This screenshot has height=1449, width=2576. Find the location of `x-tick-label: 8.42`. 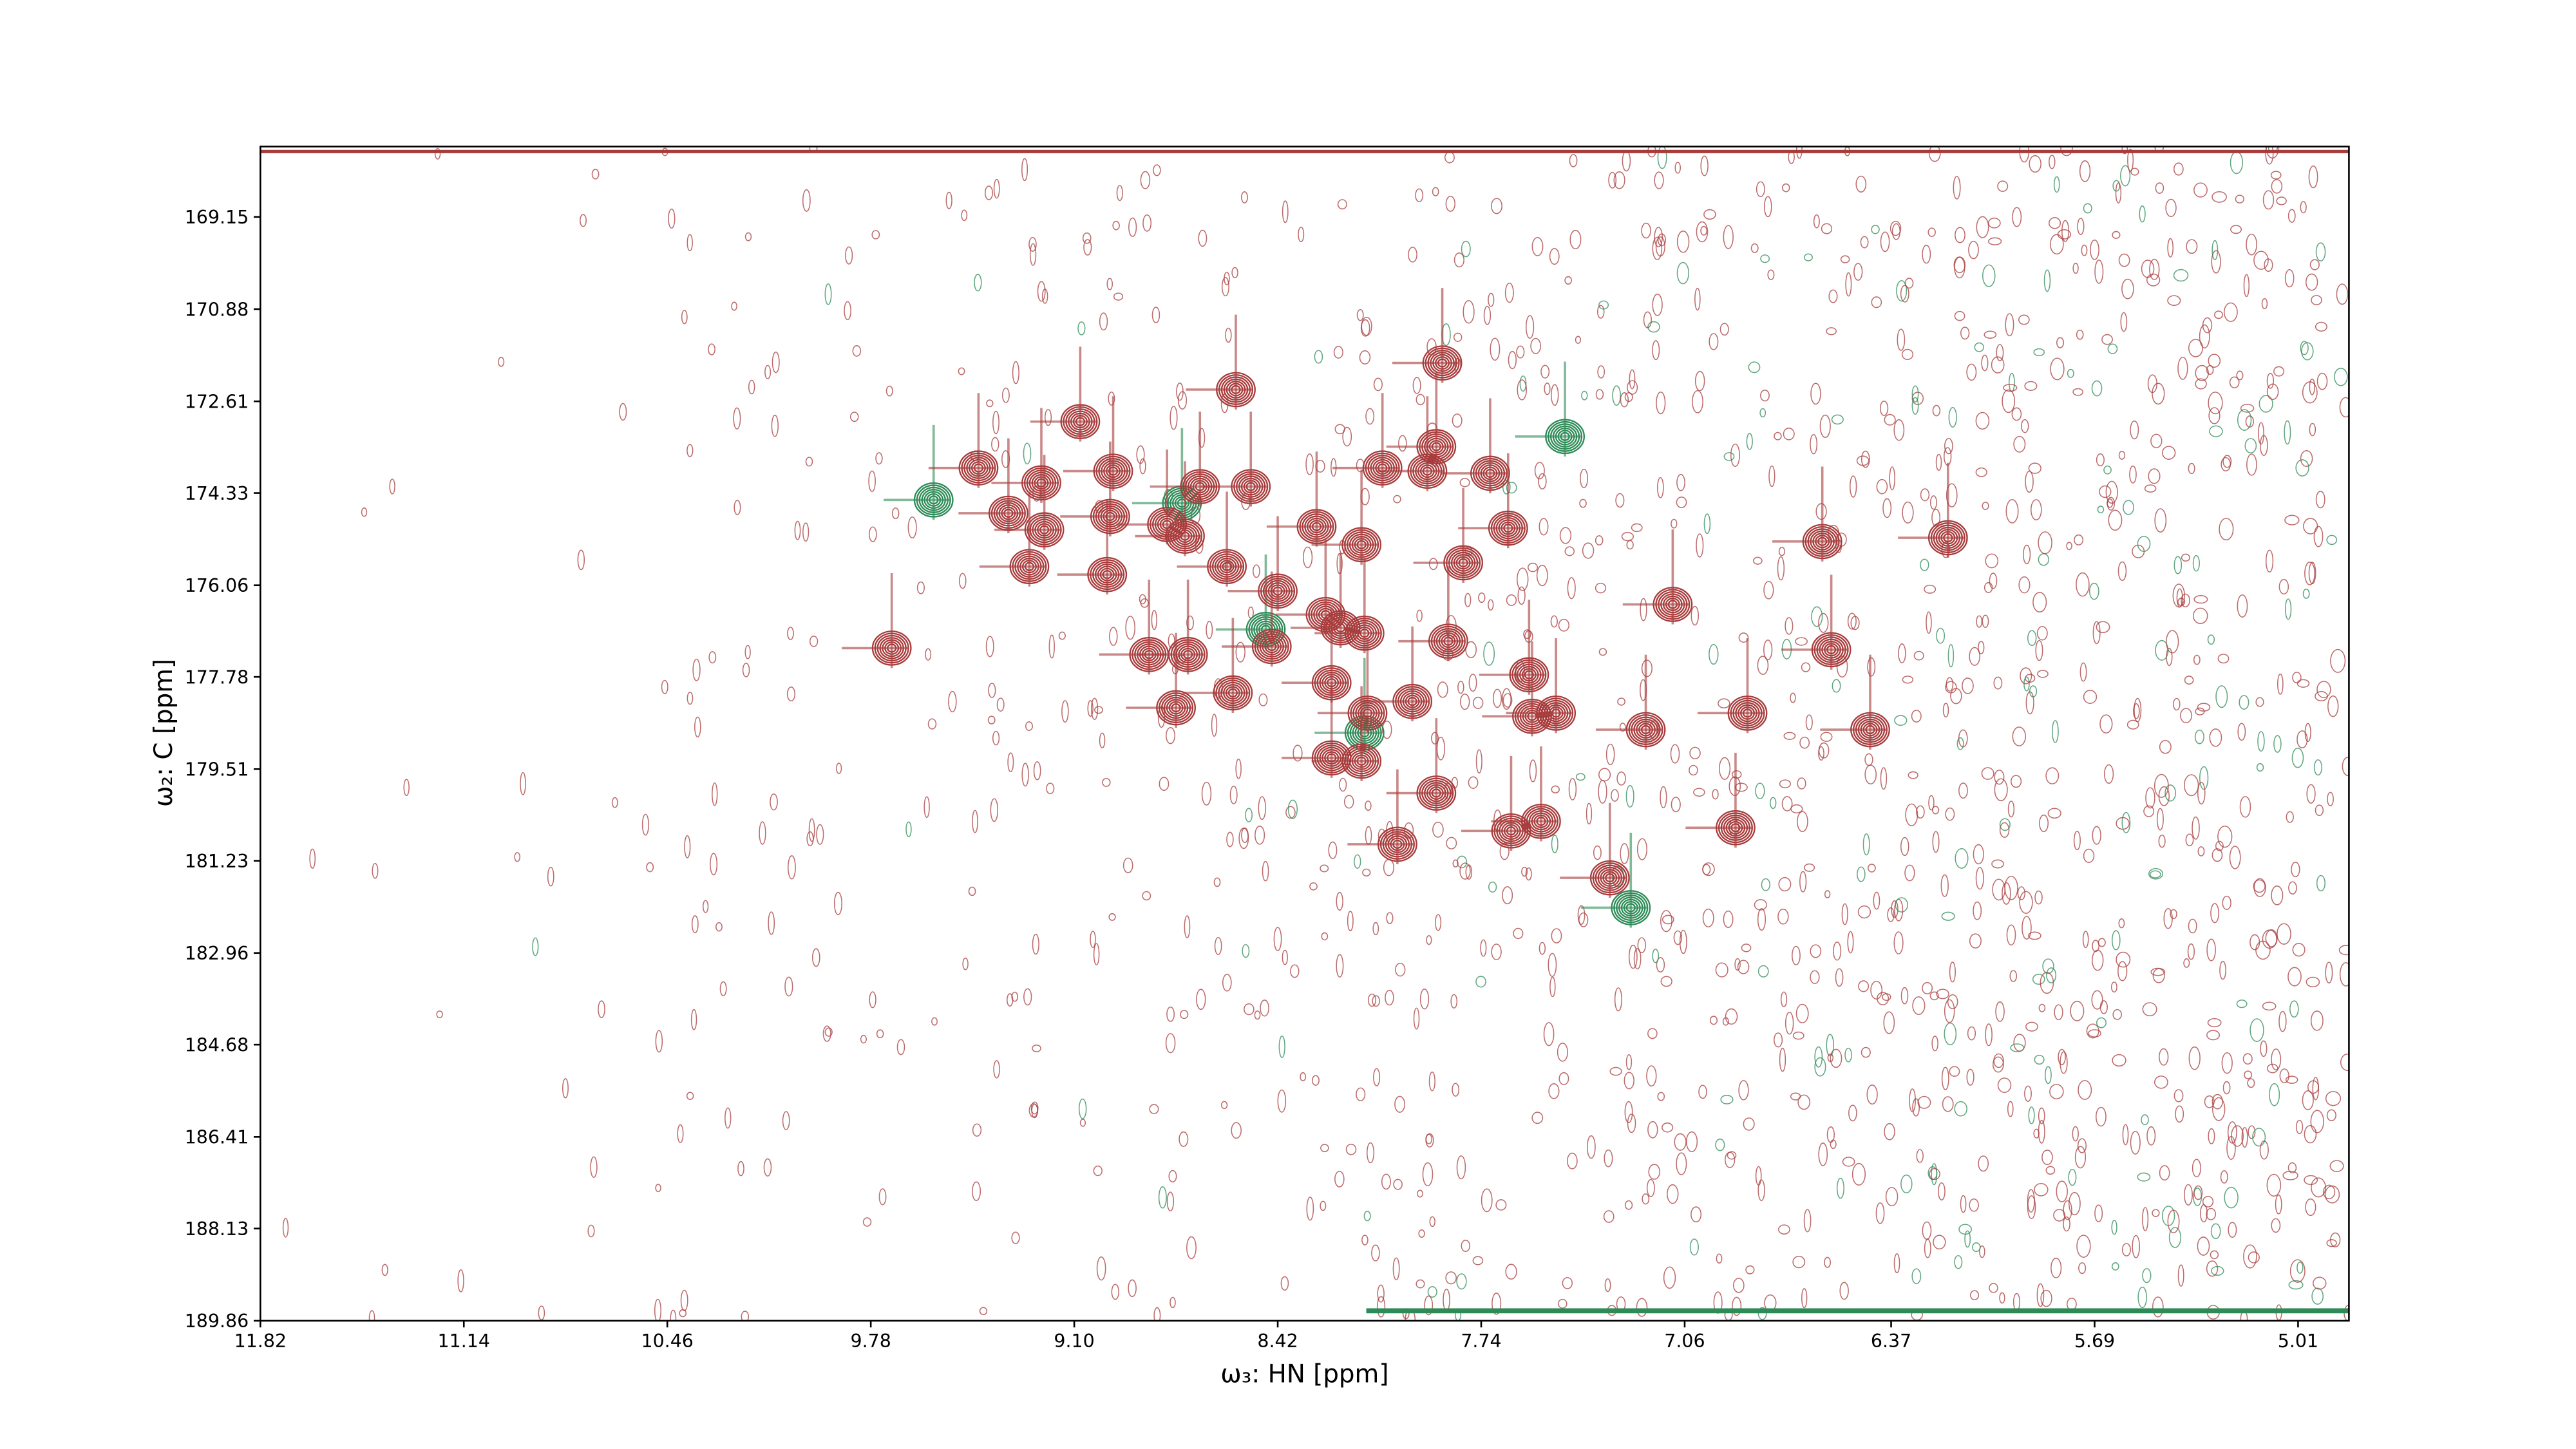

x-tick-label: 8.42 is located at coordinates (1277, 1341).